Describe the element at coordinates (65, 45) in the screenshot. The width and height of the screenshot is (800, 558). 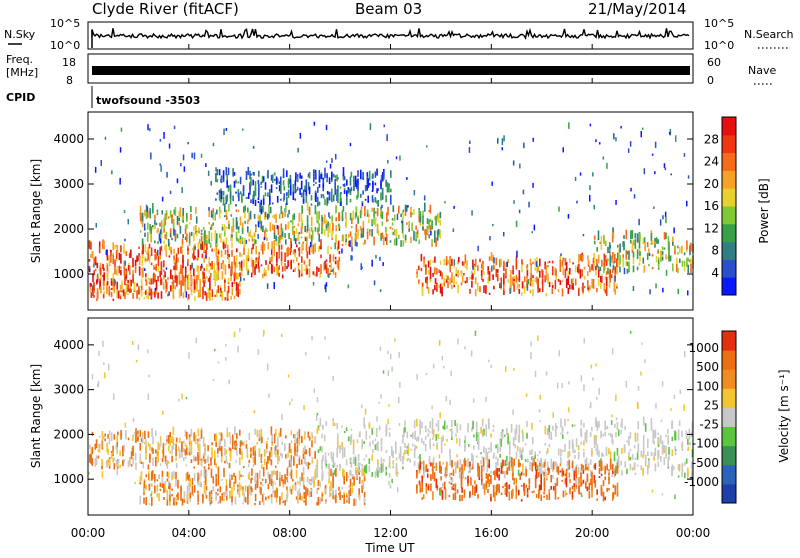
I see `nsky-left-bottom: 10^0` at that location.